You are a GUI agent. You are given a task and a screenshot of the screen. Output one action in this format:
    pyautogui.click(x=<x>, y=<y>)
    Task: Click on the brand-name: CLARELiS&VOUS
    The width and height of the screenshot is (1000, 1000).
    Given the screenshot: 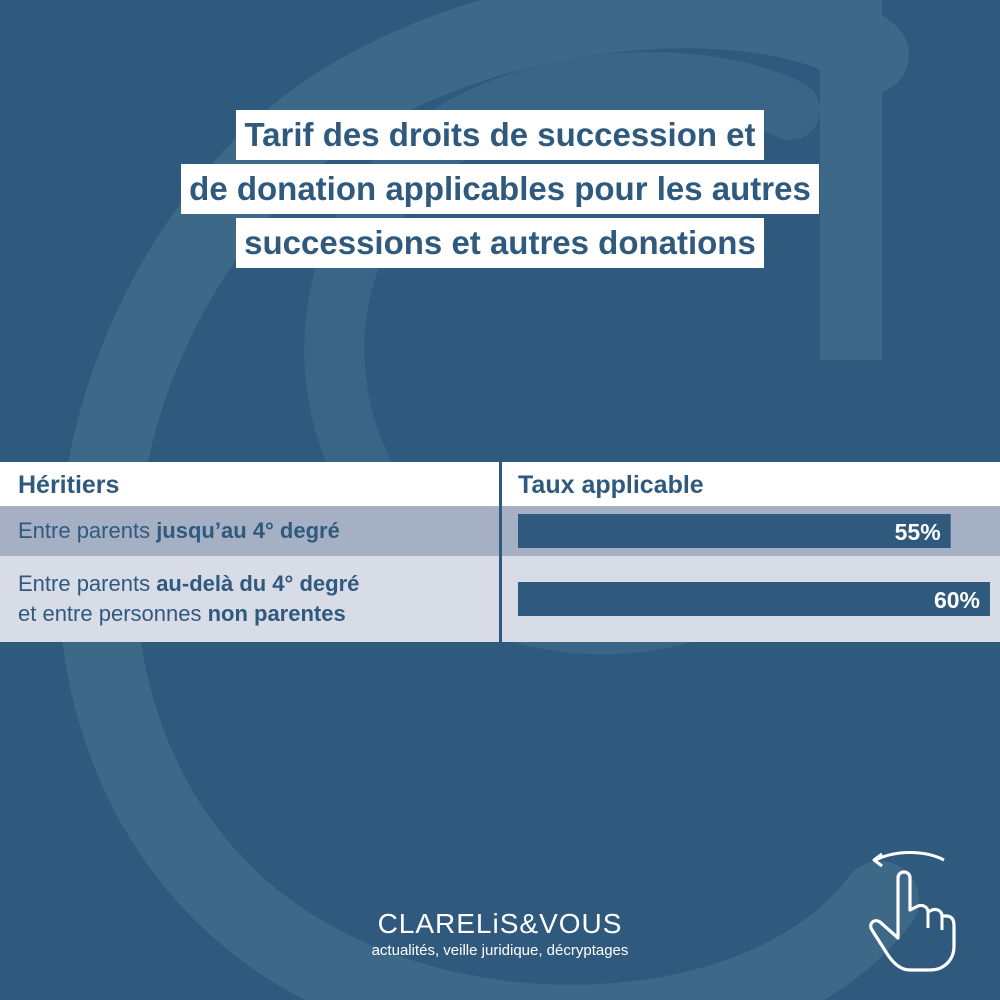 What is the action you would take?
    pyautogui.click(x=500, y=923)
    